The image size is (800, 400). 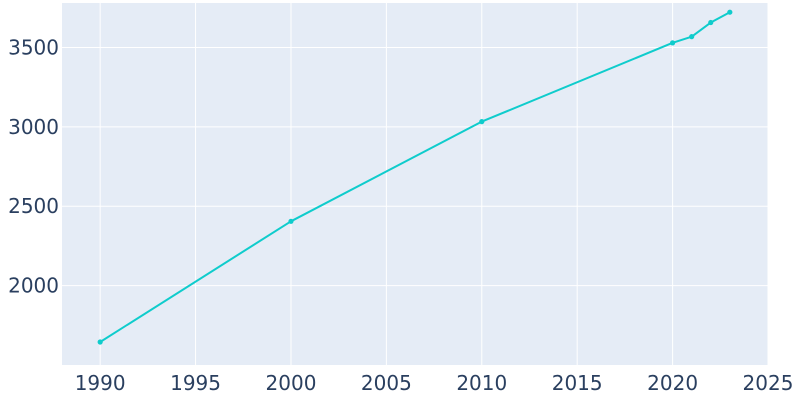 What do you see at coordinates (672, 383) in the screenshot?
I see `x-tick-label: 2020` at bounding box center [672, 383].